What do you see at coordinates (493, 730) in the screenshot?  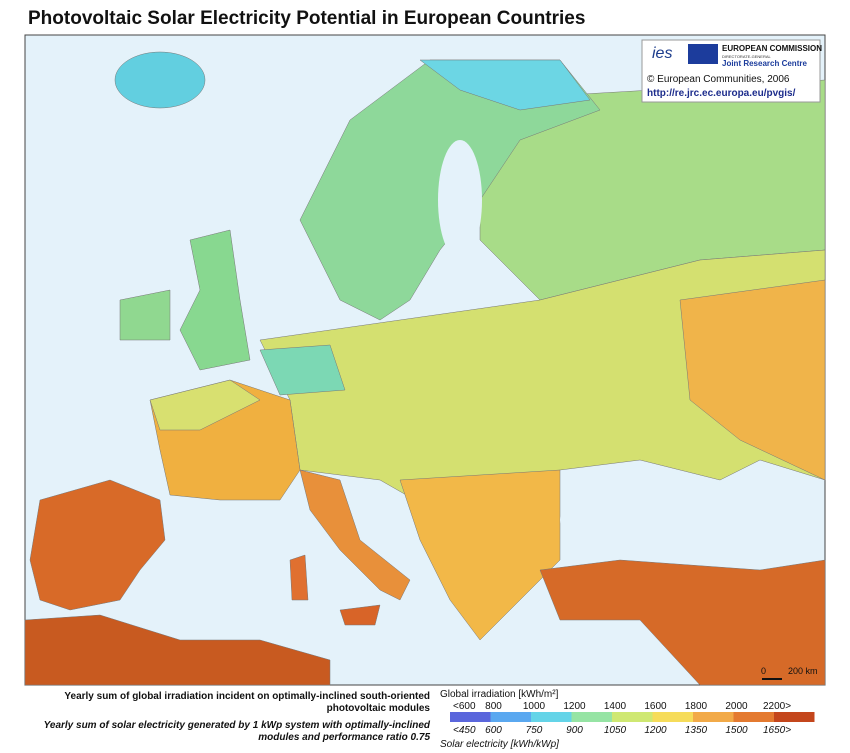 I see `electricity-tick: 600` at bounding box center [493, 730].